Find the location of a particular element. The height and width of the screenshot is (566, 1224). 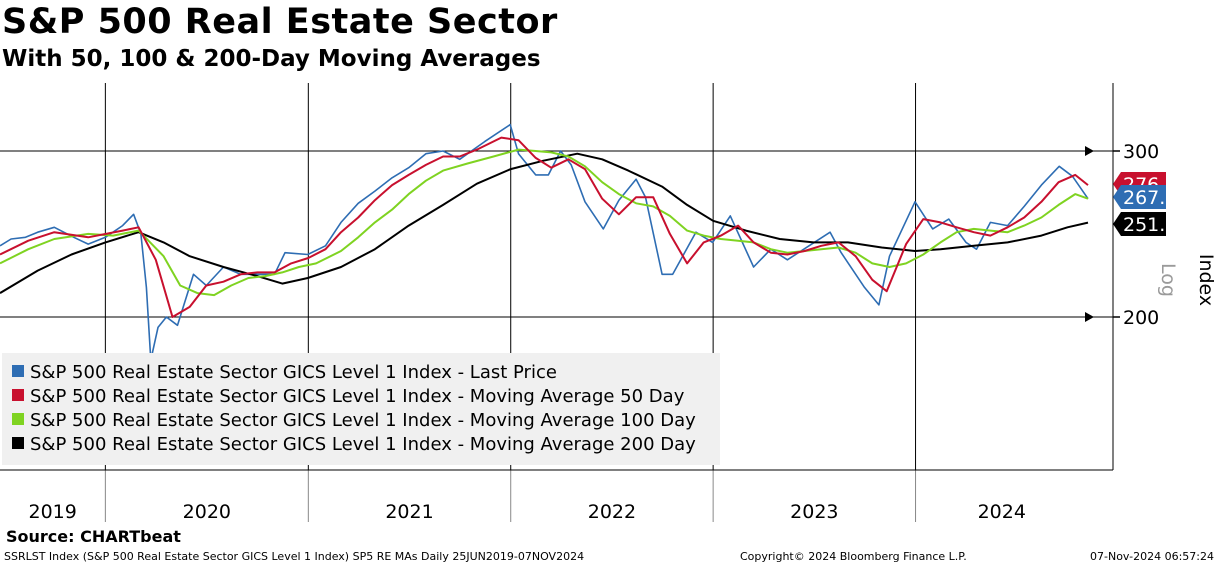

x-tick-label: 2023 is located at coordinates (814, 512).